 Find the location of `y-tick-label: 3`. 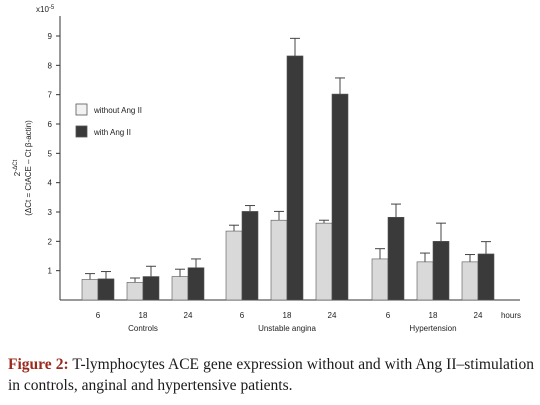

y-tick-label: 3 is located at coordinates (50, 212).